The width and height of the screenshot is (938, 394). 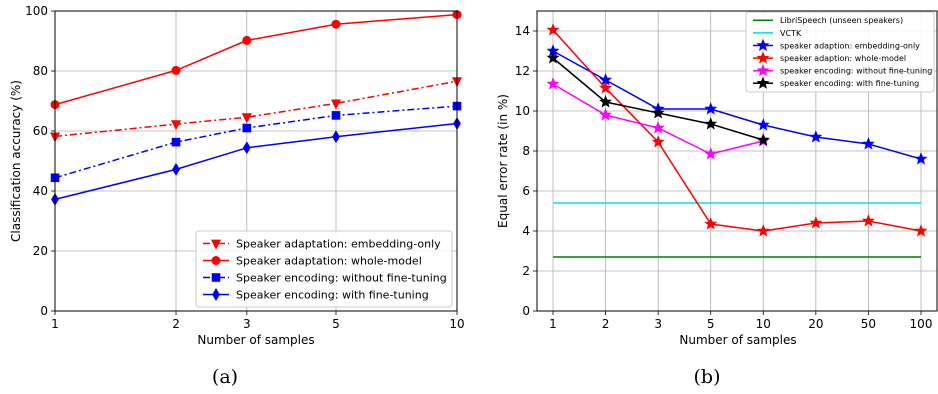 What do you see at coordinates (921, 324) in the screenshot?
I see `x-tick-label: 100` at bounding box center [921, 324].